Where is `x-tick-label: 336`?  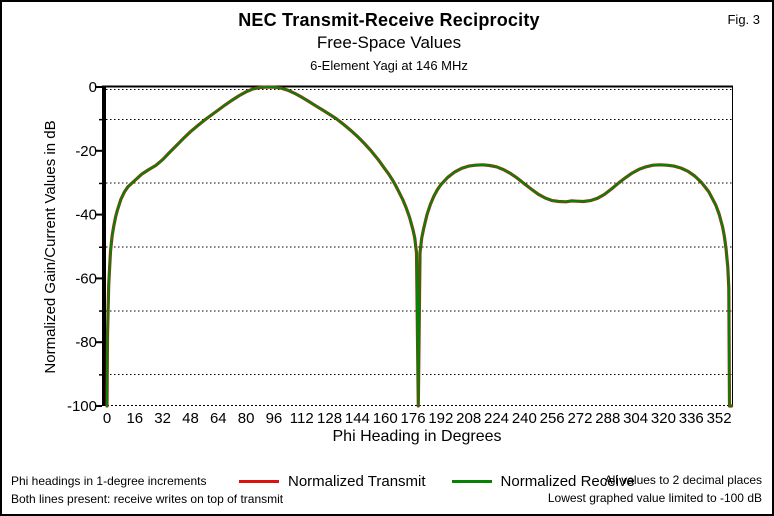
x-tick-label: 336 is located at coordinates (691, 418).